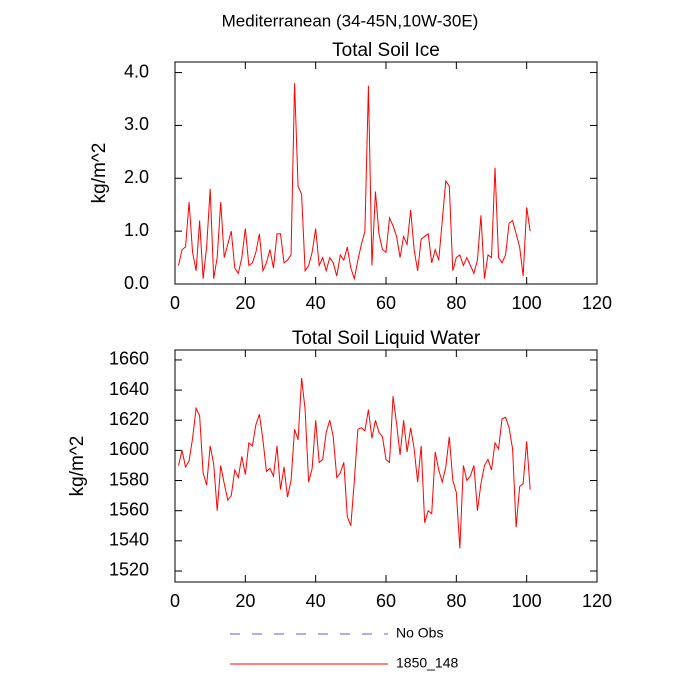 The width and height of the screenshot is (700, 700). What do you see at coordinates (136, 177) in the screenshot?
I see `y-tick-label: 2.0` at bounding box center [136, 177].